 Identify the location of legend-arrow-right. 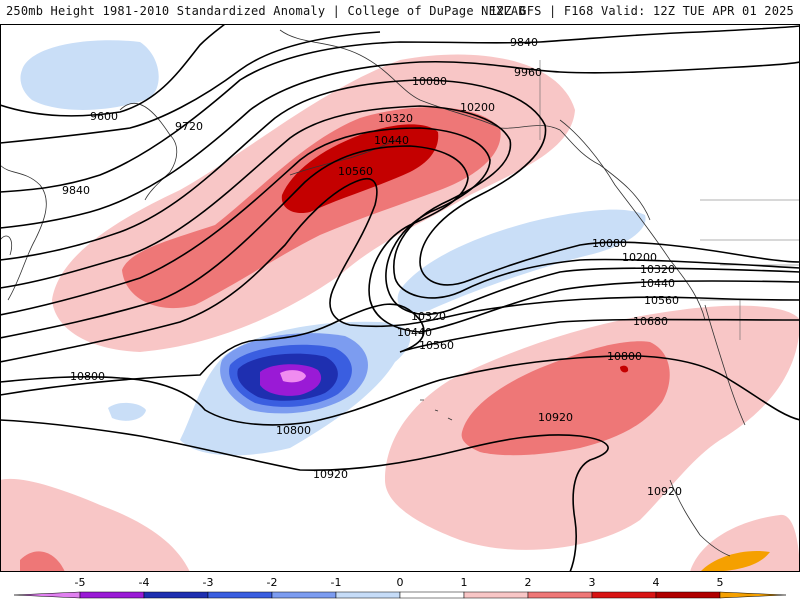
(753, 595).